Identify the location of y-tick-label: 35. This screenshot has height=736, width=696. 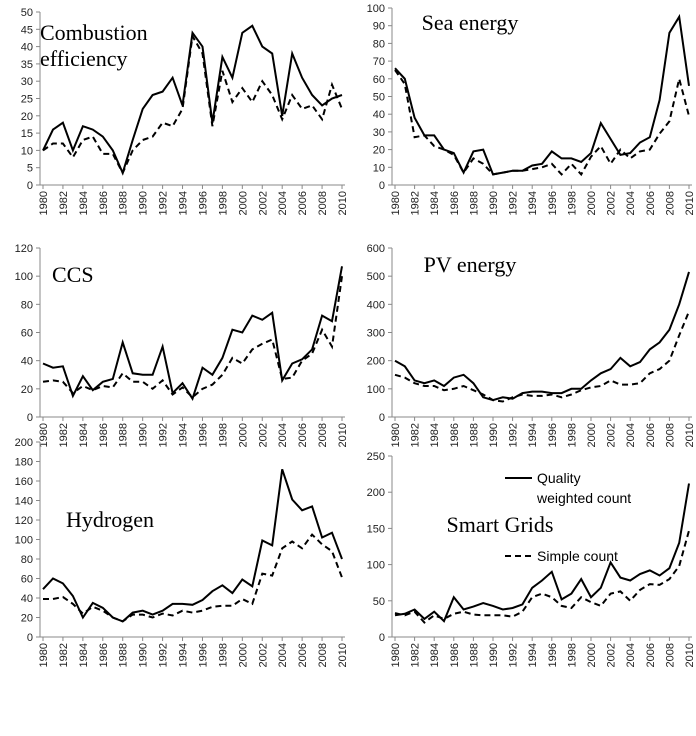
(27, 65).